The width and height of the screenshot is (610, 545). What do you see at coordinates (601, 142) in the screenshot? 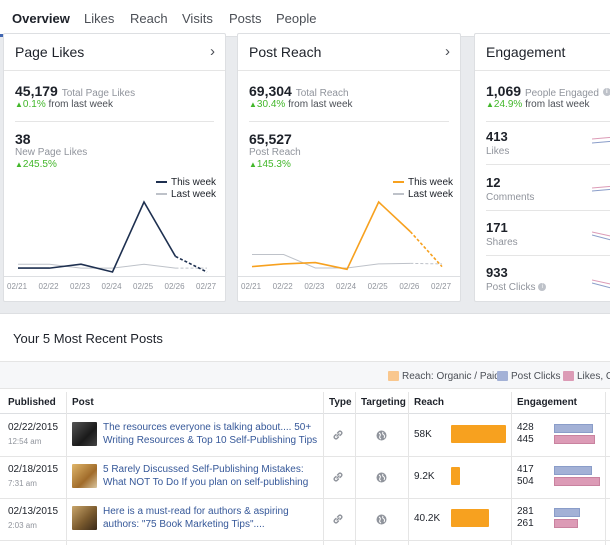
I see `sparkline-likes-b` at bounding box center [601, 142].